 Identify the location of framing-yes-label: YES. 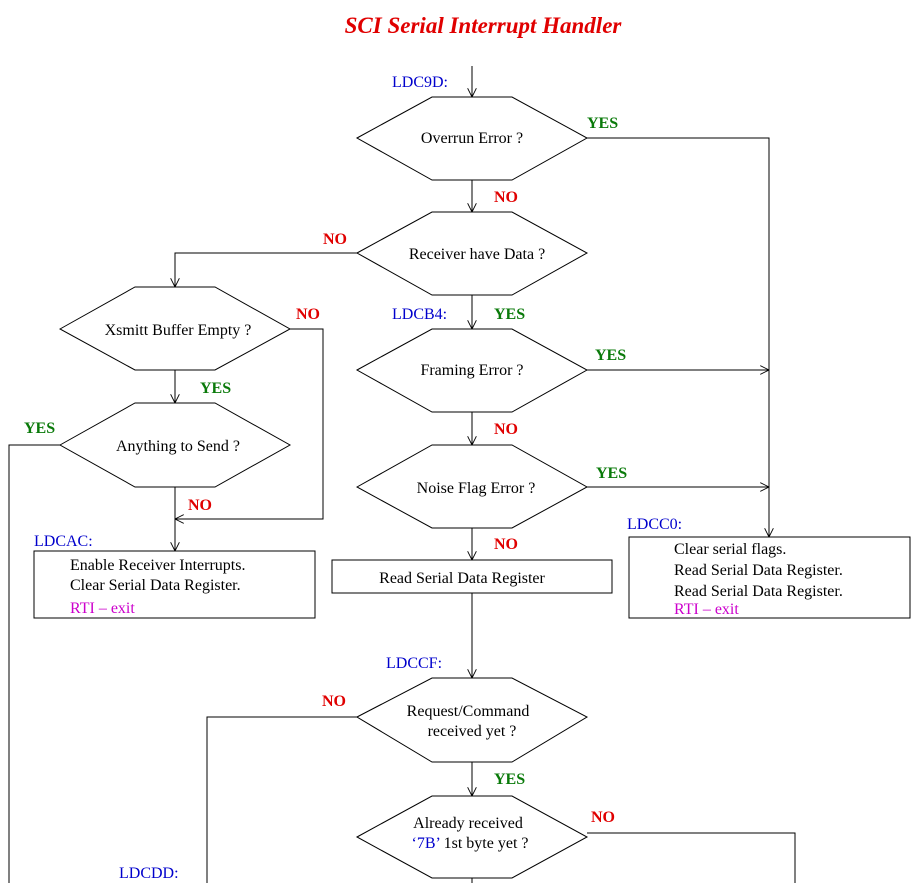
(610, 355).